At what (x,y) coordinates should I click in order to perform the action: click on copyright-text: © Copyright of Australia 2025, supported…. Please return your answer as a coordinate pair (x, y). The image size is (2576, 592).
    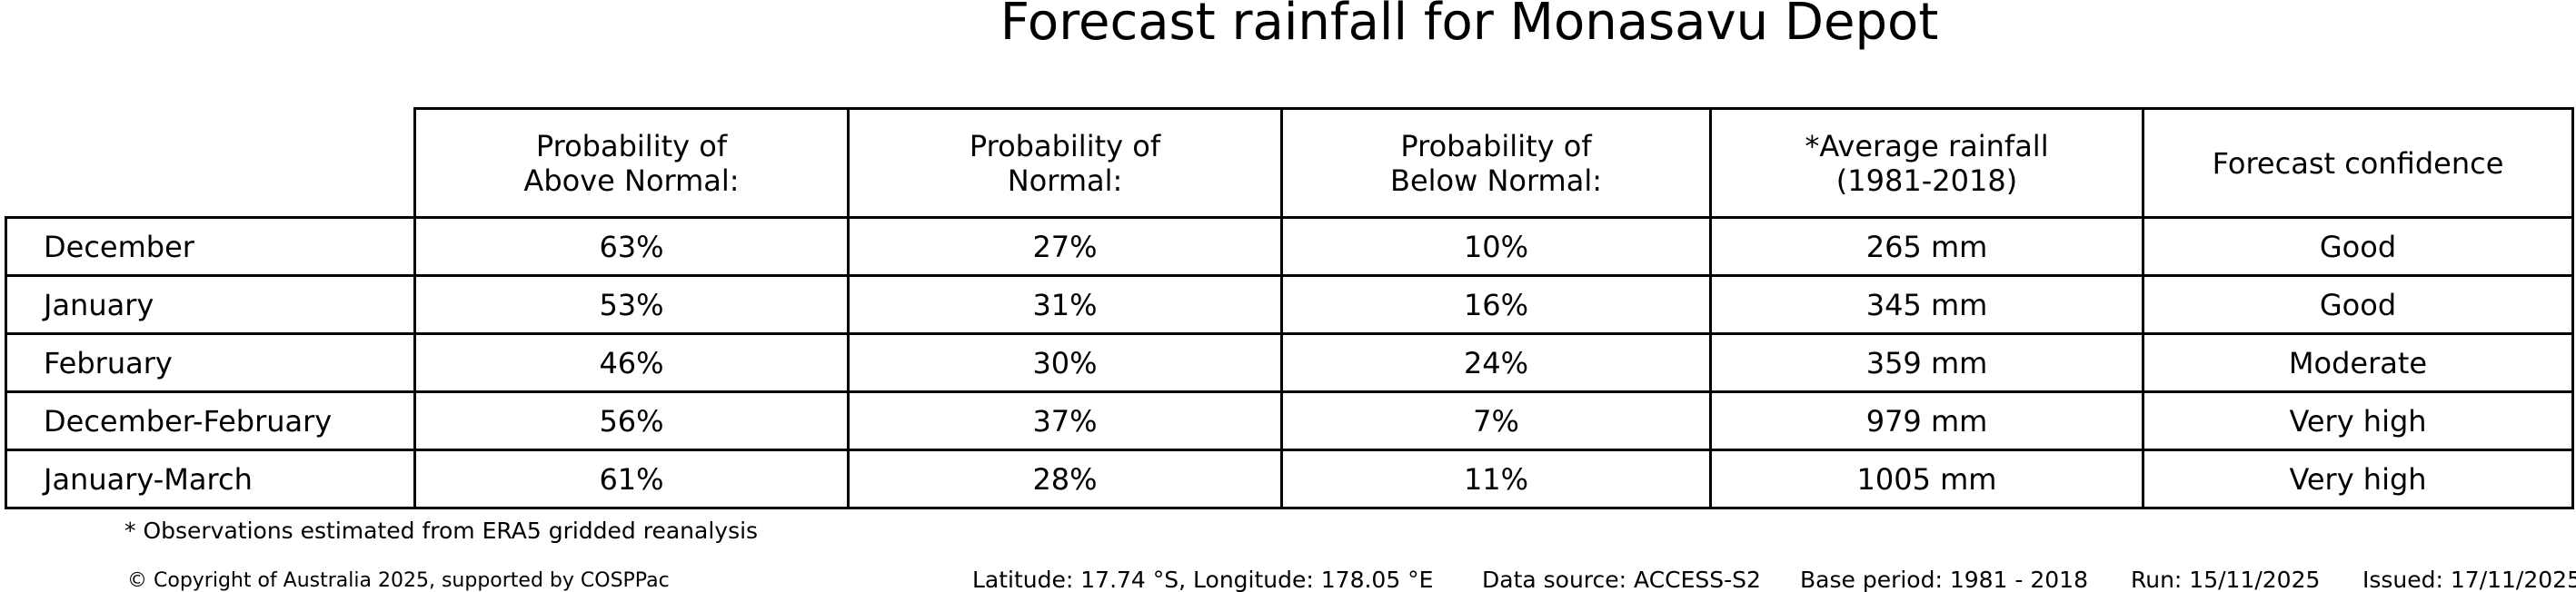
    Looking at the image, I should click on (399, 580).